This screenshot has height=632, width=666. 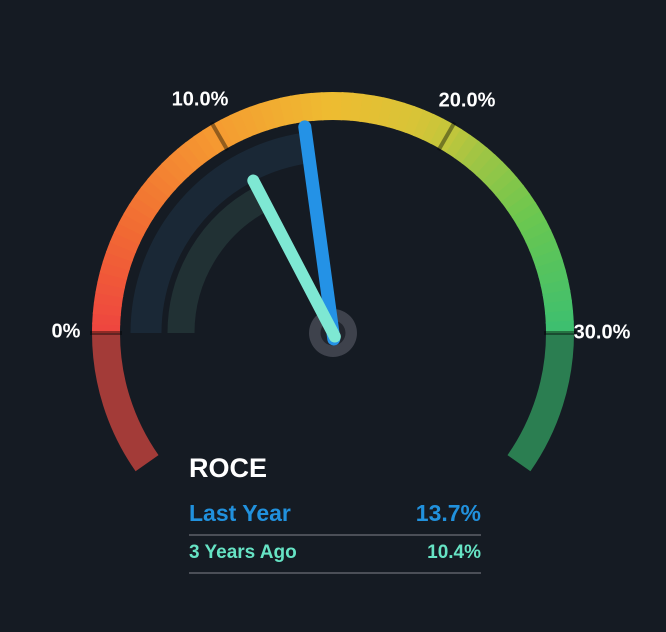 What do you see at coordinates (454, 552) in the screenshot?
I see `legend-value-3-years-ago: 10.4%` at bounding box center [454, 552].